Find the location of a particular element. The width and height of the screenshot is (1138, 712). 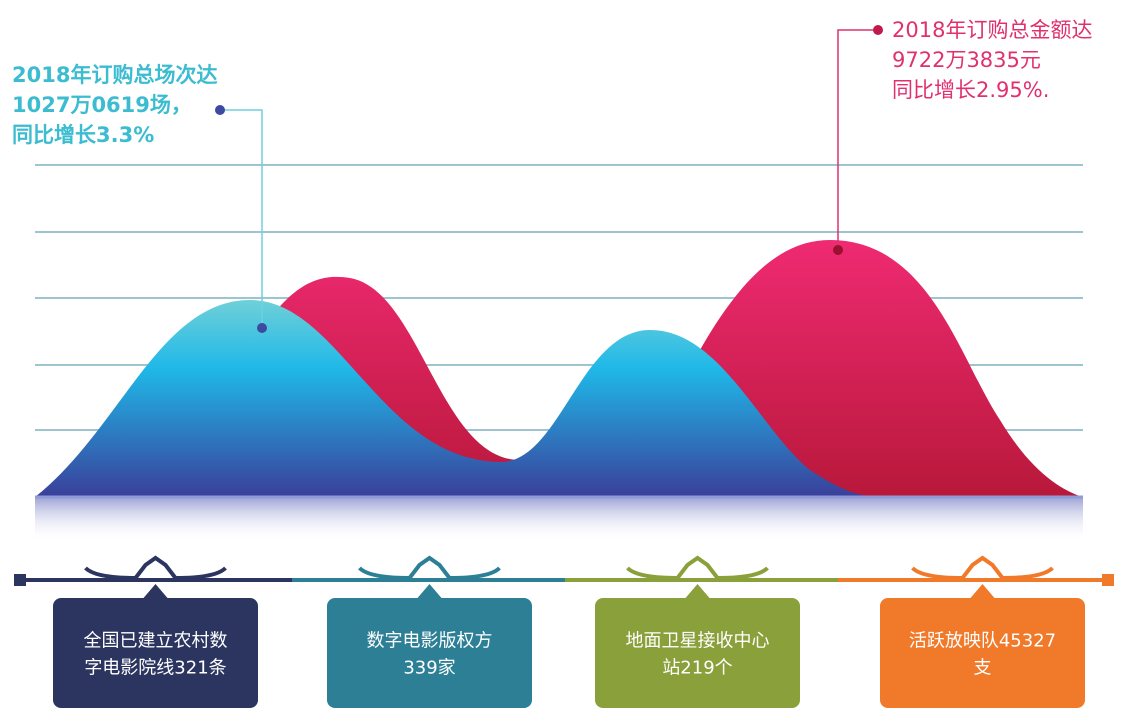

timeline is located at coordinates (564, 580).